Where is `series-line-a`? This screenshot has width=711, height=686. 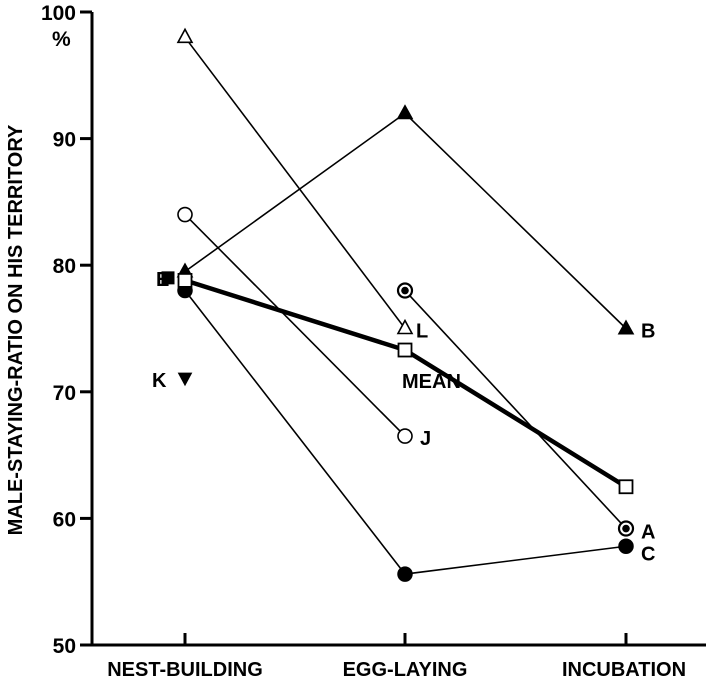 series-line-a is located at coordinates (515, 409).